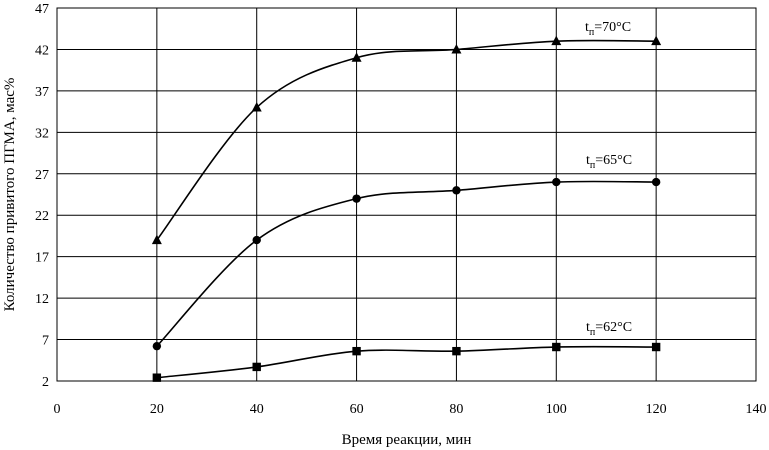 This screenshot has height=450, width=769. I want to click on series-label: tп=65°C, so click(609, 162).